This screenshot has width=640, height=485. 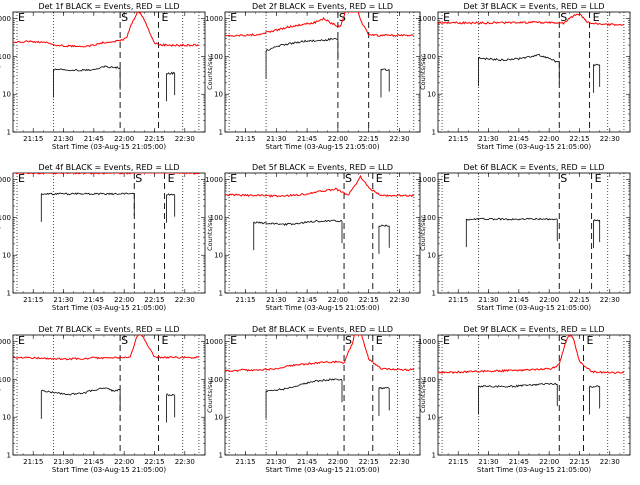 I want to click on chart-title: Det 7f BLACK = Events, RED = LLD, so click(x=108, y=329).